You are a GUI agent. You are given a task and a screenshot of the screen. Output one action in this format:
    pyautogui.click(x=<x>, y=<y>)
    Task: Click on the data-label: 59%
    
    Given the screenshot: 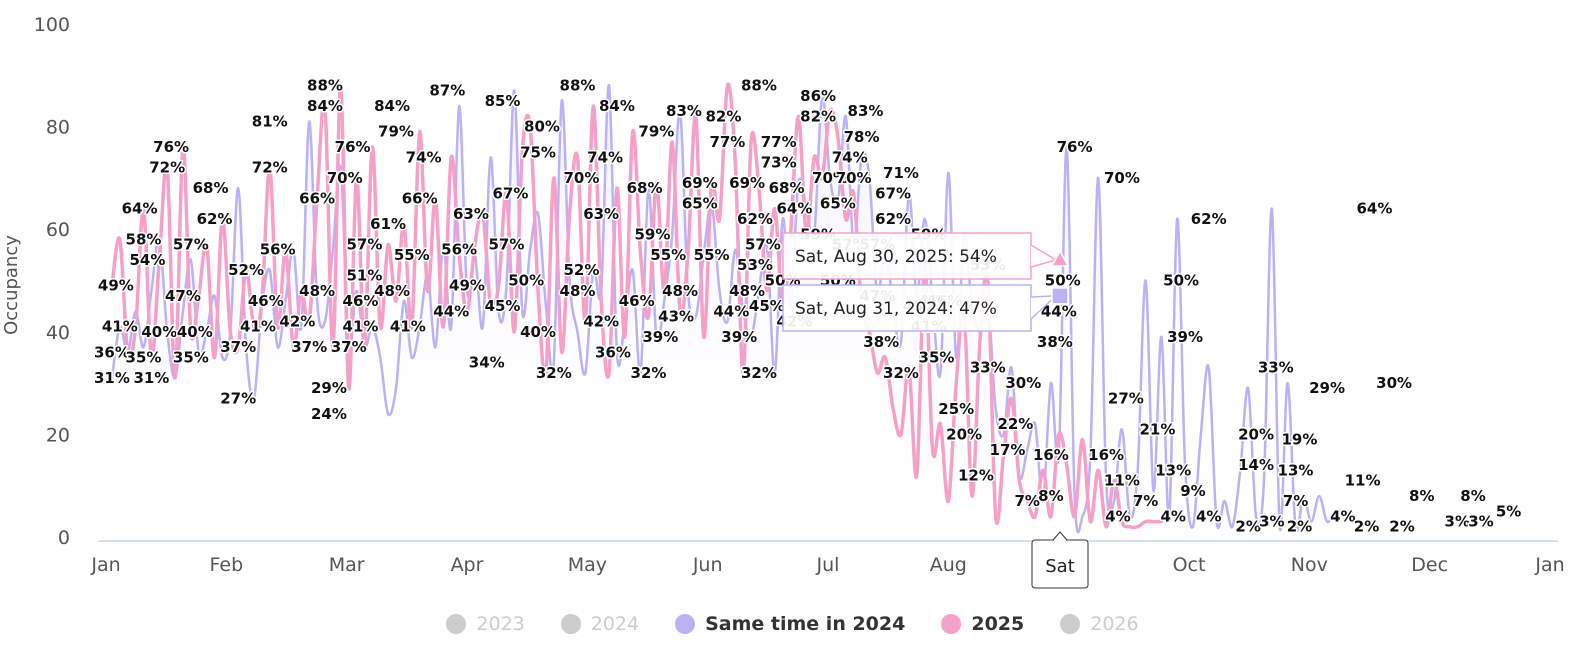 What is the action you would take?
    pyautogui.click(x=652, y=234)
    